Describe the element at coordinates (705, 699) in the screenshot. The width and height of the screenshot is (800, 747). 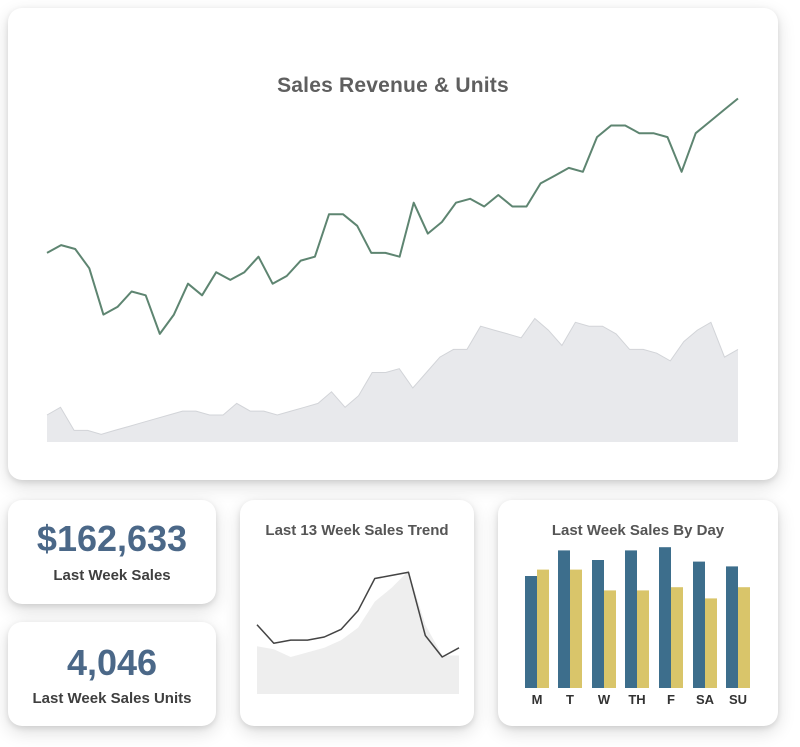
I see `day-tick-label: SA` at that location.